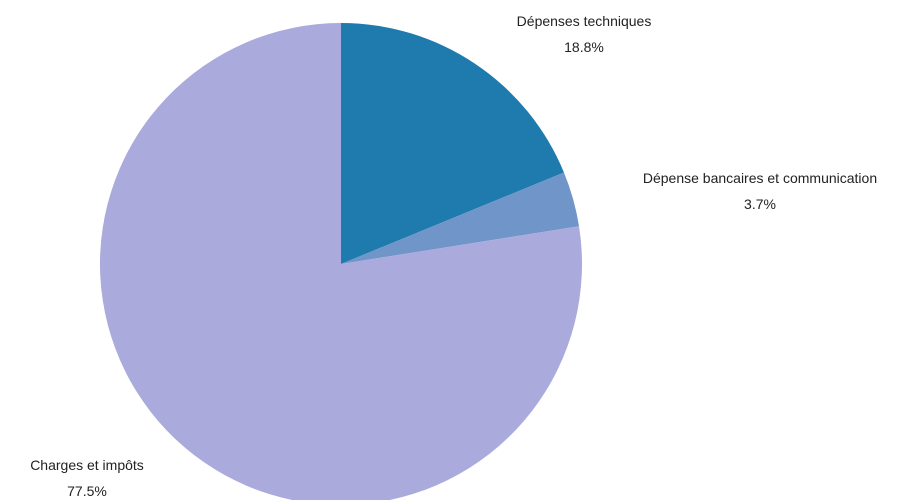 This screenshot has height=500, width=916. What do you see at coordinates (87, 478) in the screenshot?
I see `label-charges-impots: Charges et impôts 77.5%` at bounding box center [87, 478].